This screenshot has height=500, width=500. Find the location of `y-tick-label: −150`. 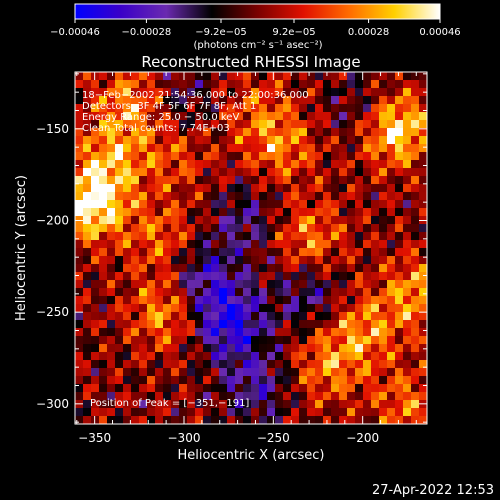

y-tick-label: −150 is located at coordinates (52, 129).